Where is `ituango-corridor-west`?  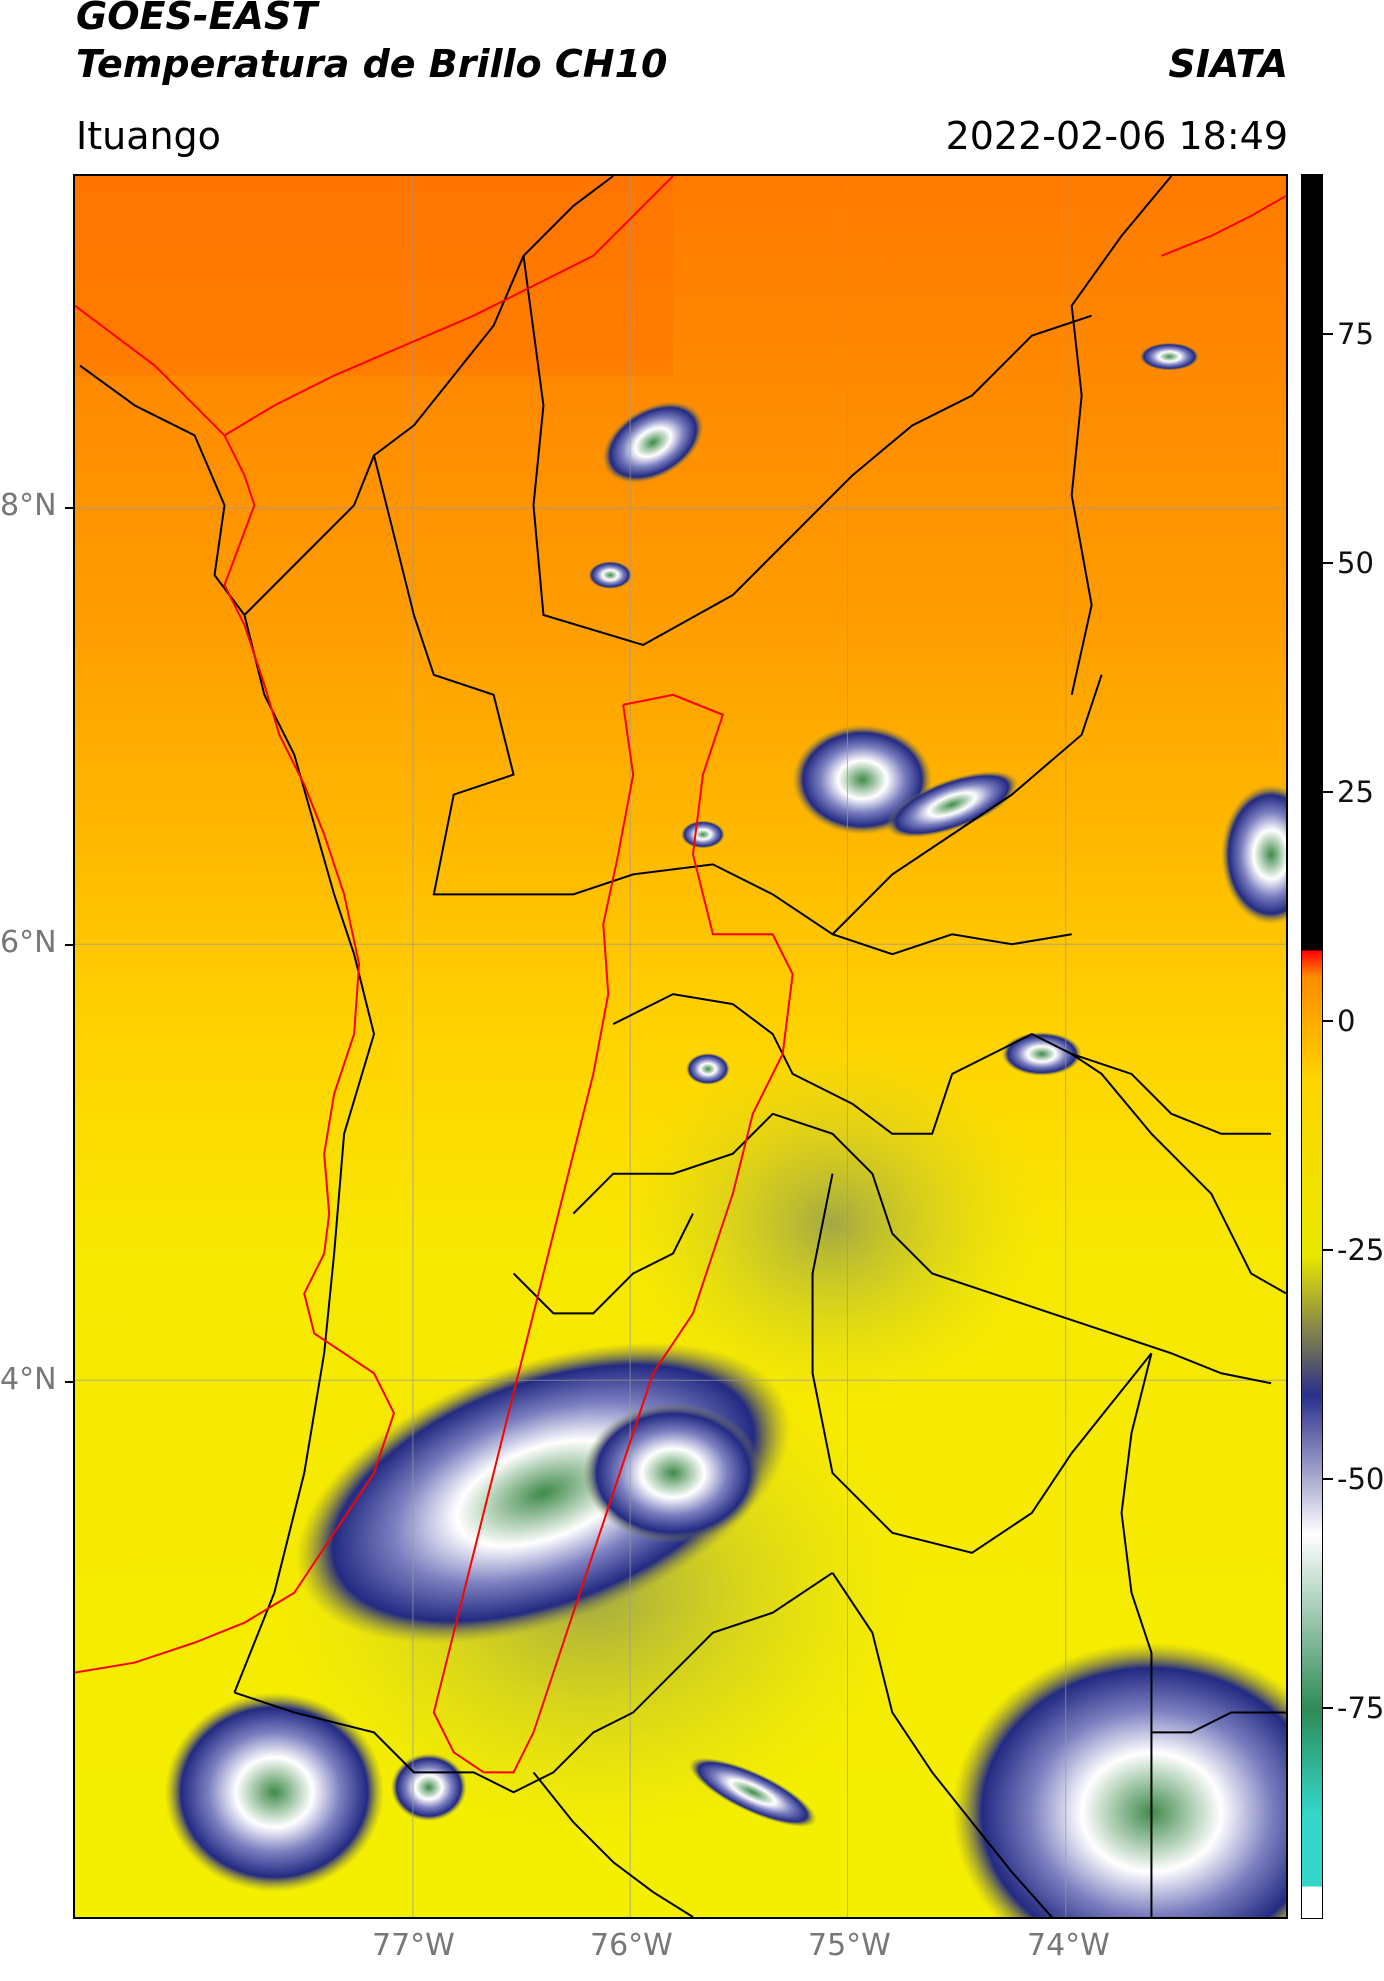
ituango-corridor-west is located at coordinates (533, 1239).